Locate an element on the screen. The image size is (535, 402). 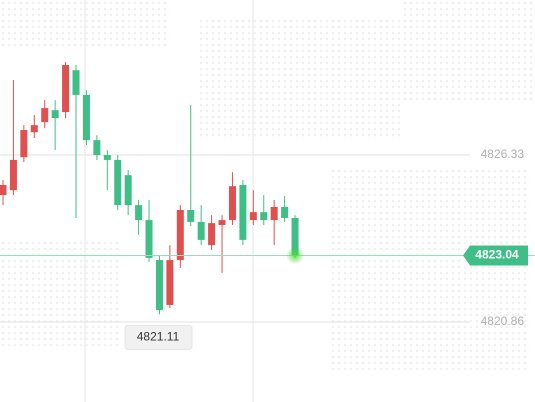
low-label: 4821.11 is located at coordinates (158, 337).